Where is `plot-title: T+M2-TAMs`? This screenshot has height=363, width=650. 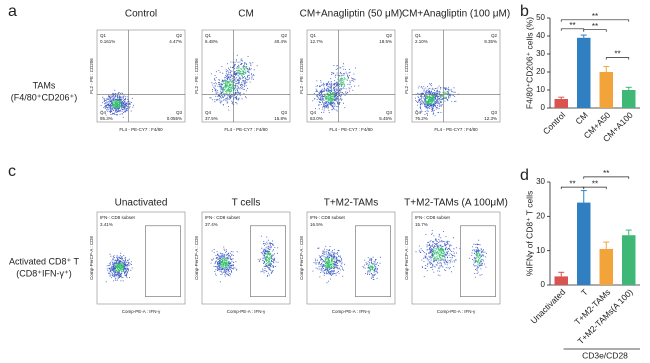
plot-title: T+M2-TAMs is located at coordinates (351, 203).